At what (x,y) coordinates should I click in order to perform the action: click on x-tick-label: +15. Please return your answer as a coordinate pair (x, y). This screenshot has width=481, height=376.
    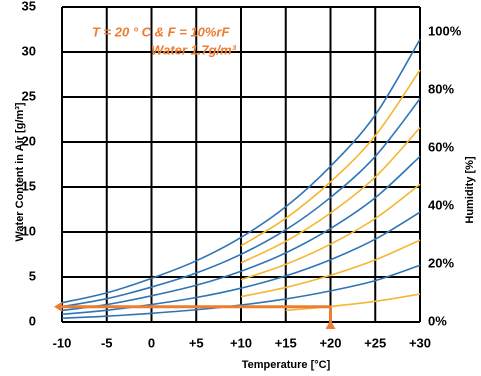
    Looking at the image, I should click on (286, 342).